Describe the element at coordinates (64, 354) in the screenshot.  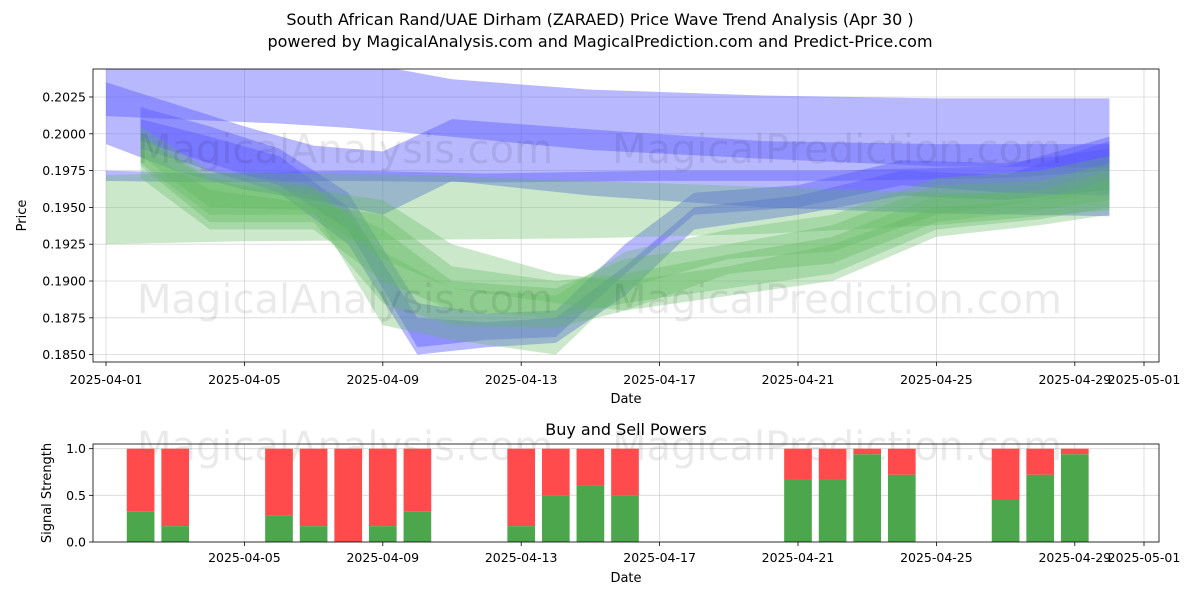
I see `y-tick-label: 0.1850` at that location.